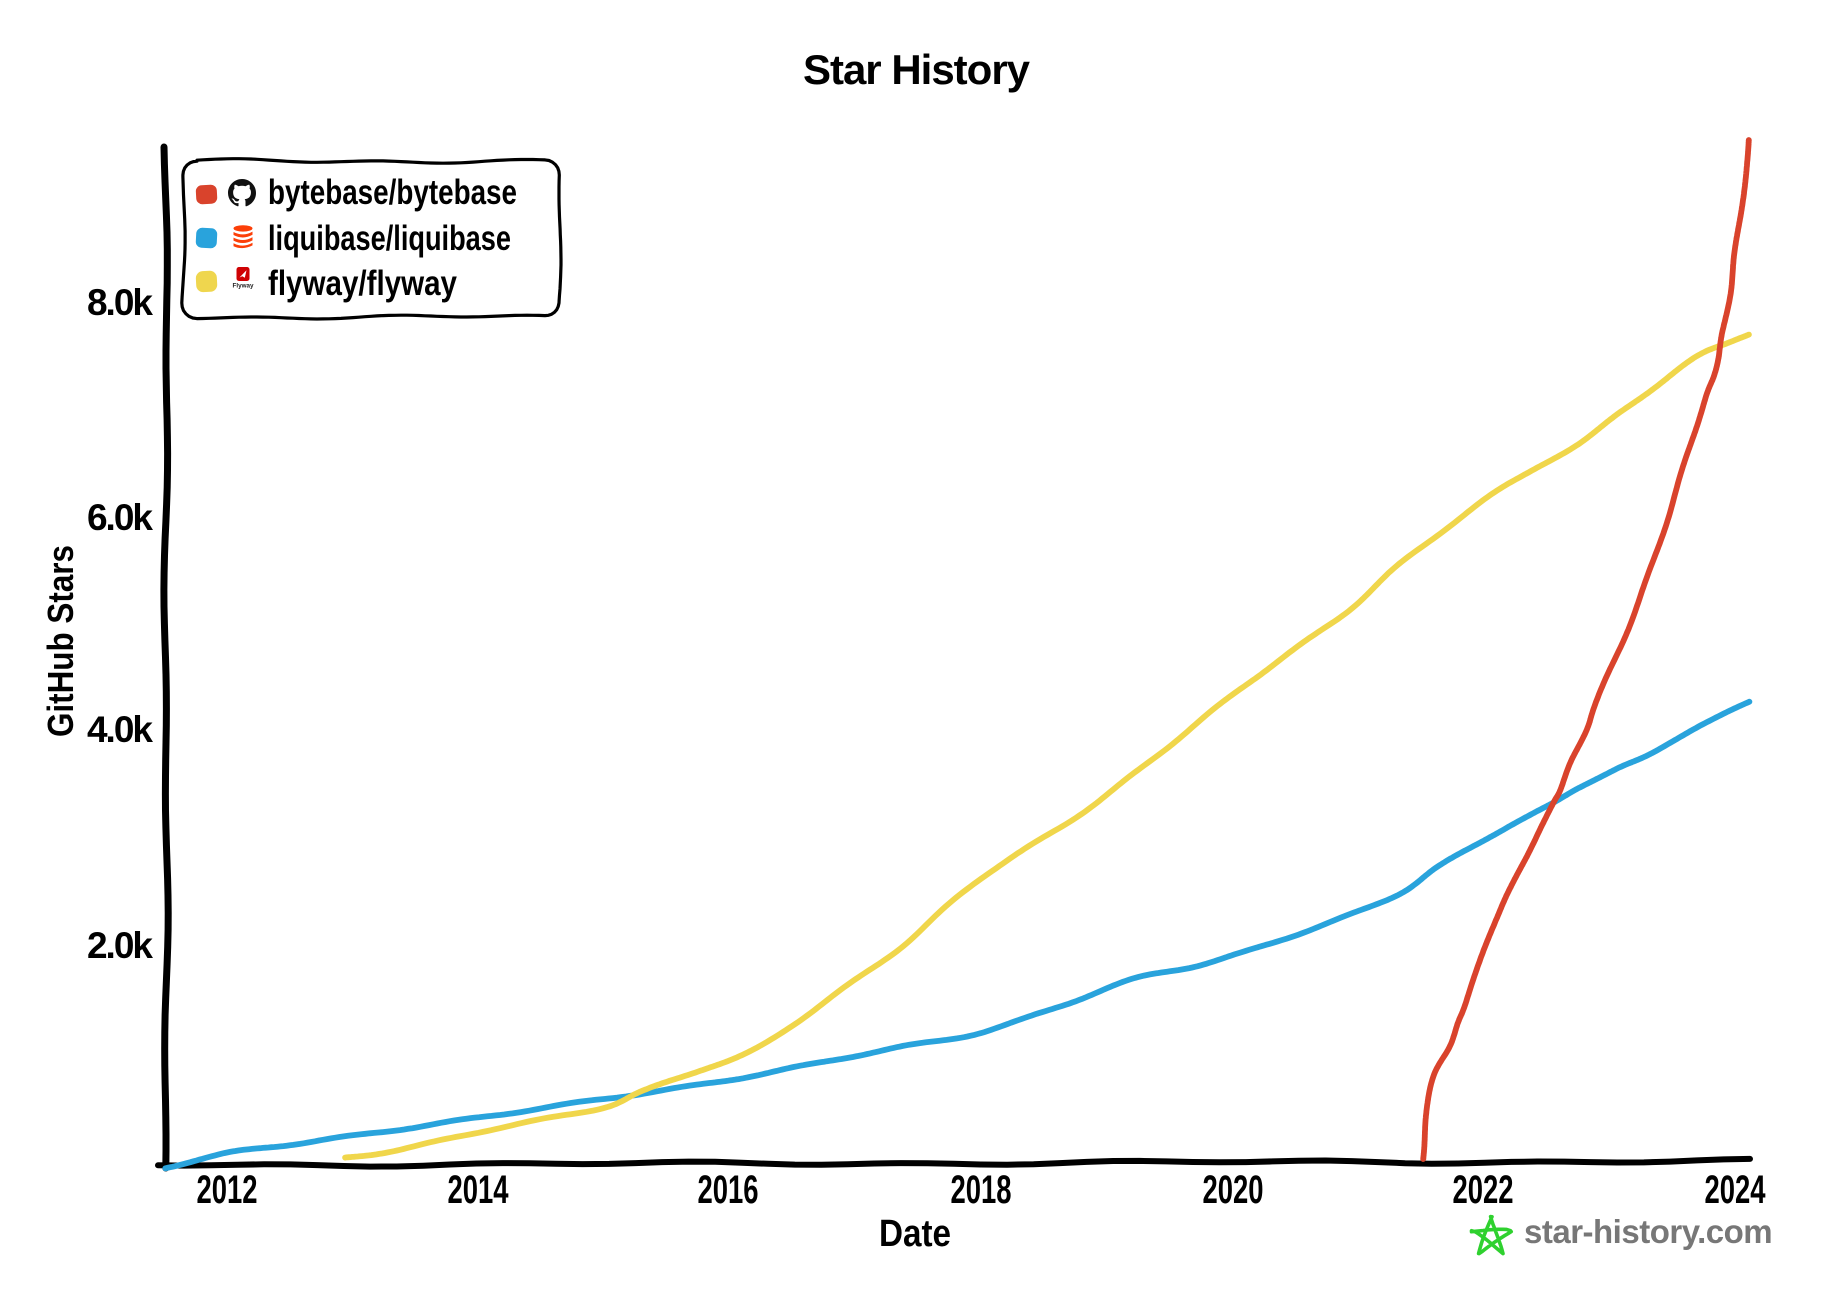 Image resolution: width=1832 pixels, height=1308 pixels. I want to click on svg-text: 2014, so click(479, 1190).